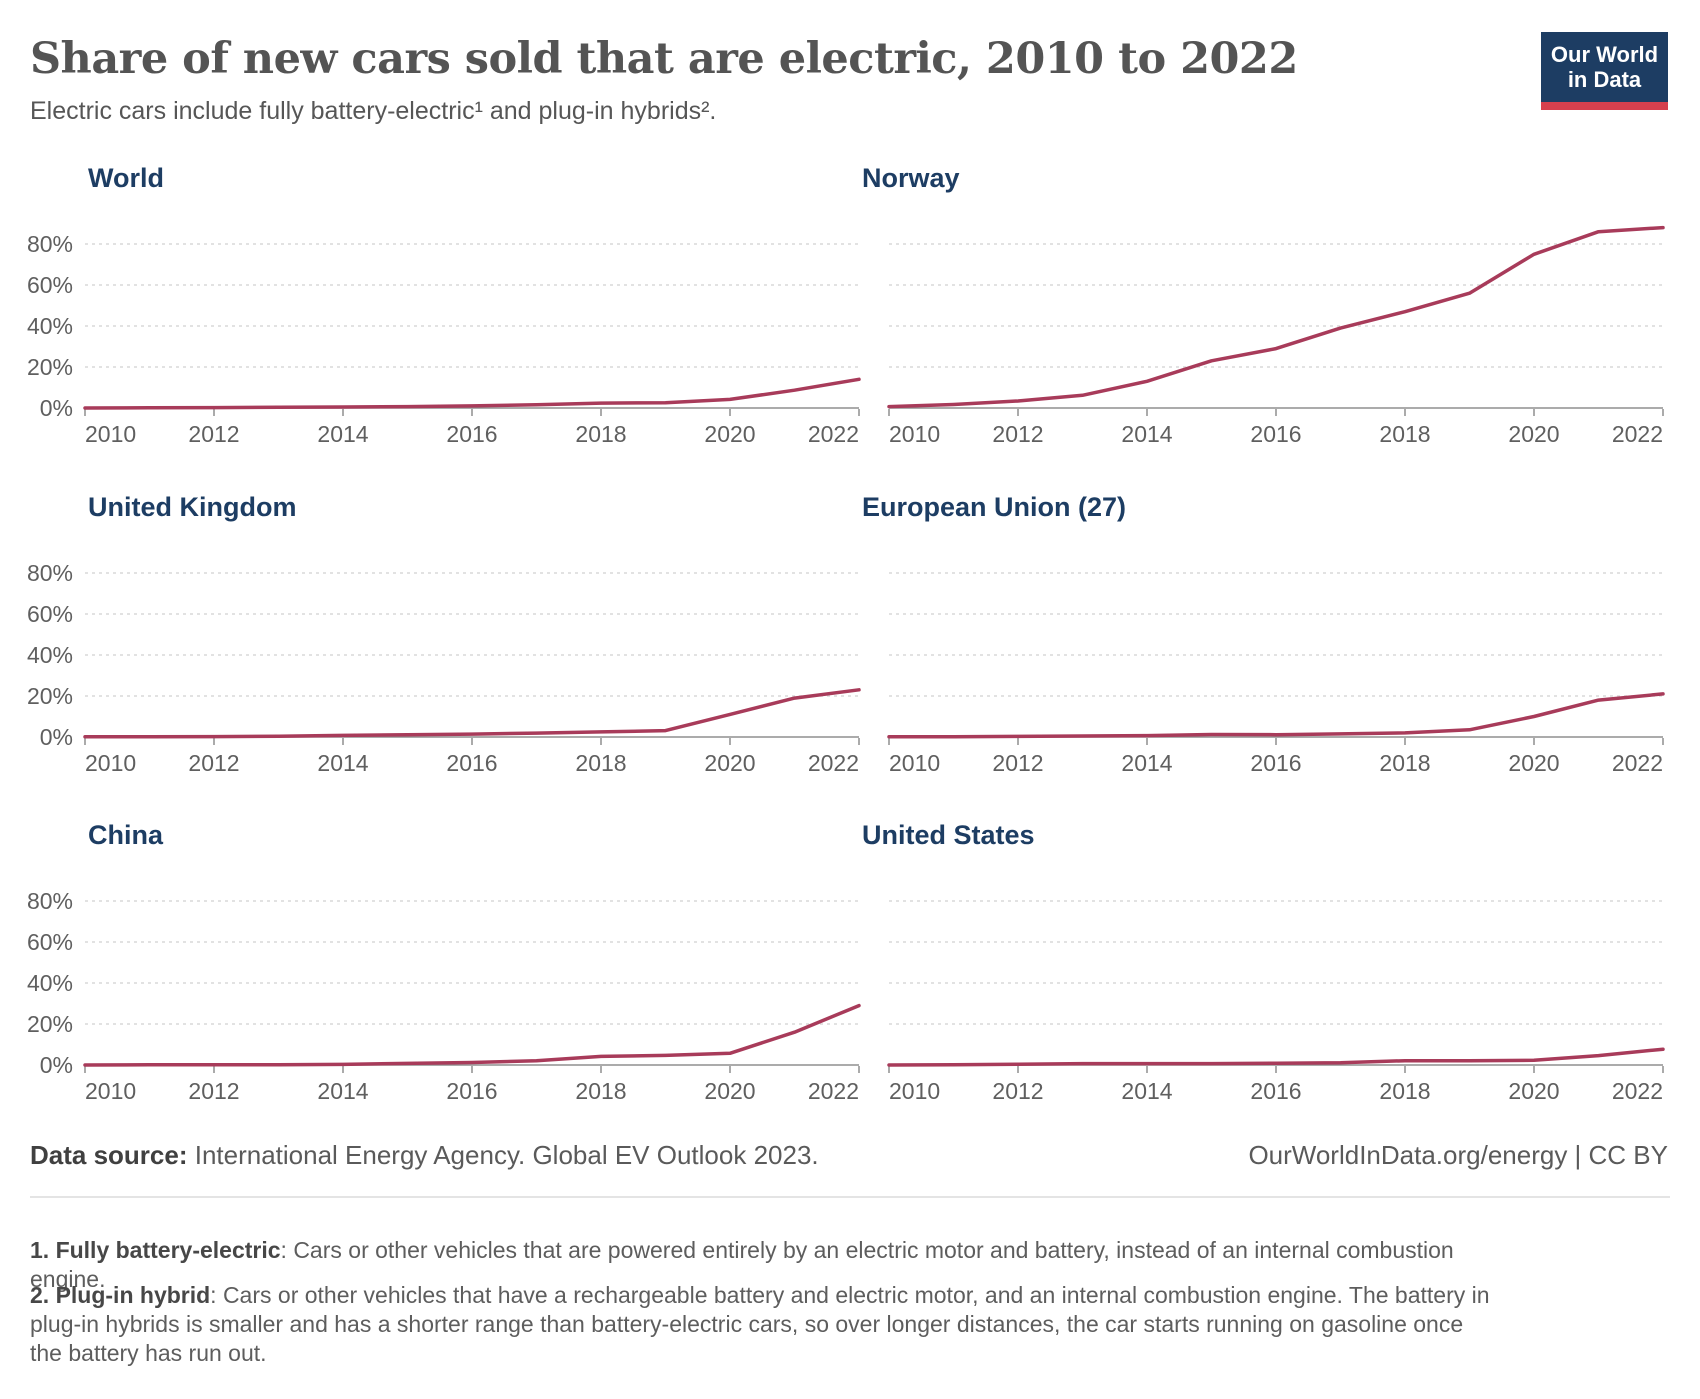  I want to click on data-line-world, so click(472, 393).